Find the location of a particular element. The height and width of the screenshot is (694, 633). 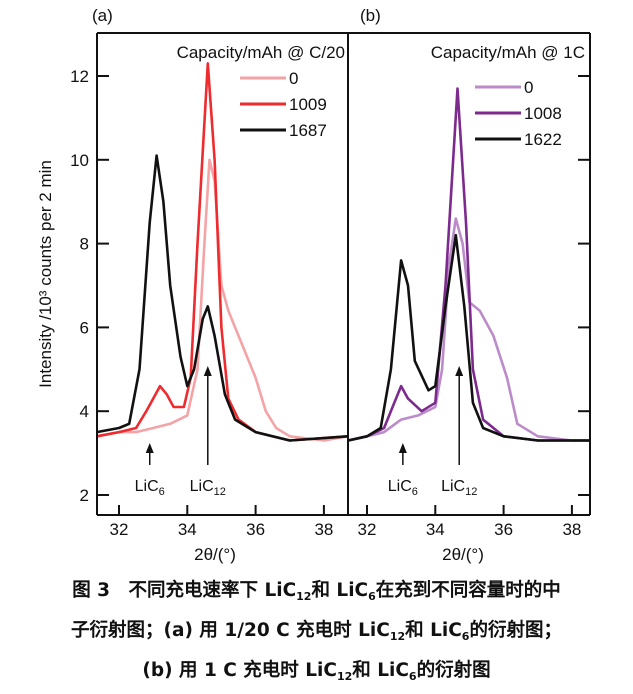

legend-label: 1008 is located at coordinates (543, 113).